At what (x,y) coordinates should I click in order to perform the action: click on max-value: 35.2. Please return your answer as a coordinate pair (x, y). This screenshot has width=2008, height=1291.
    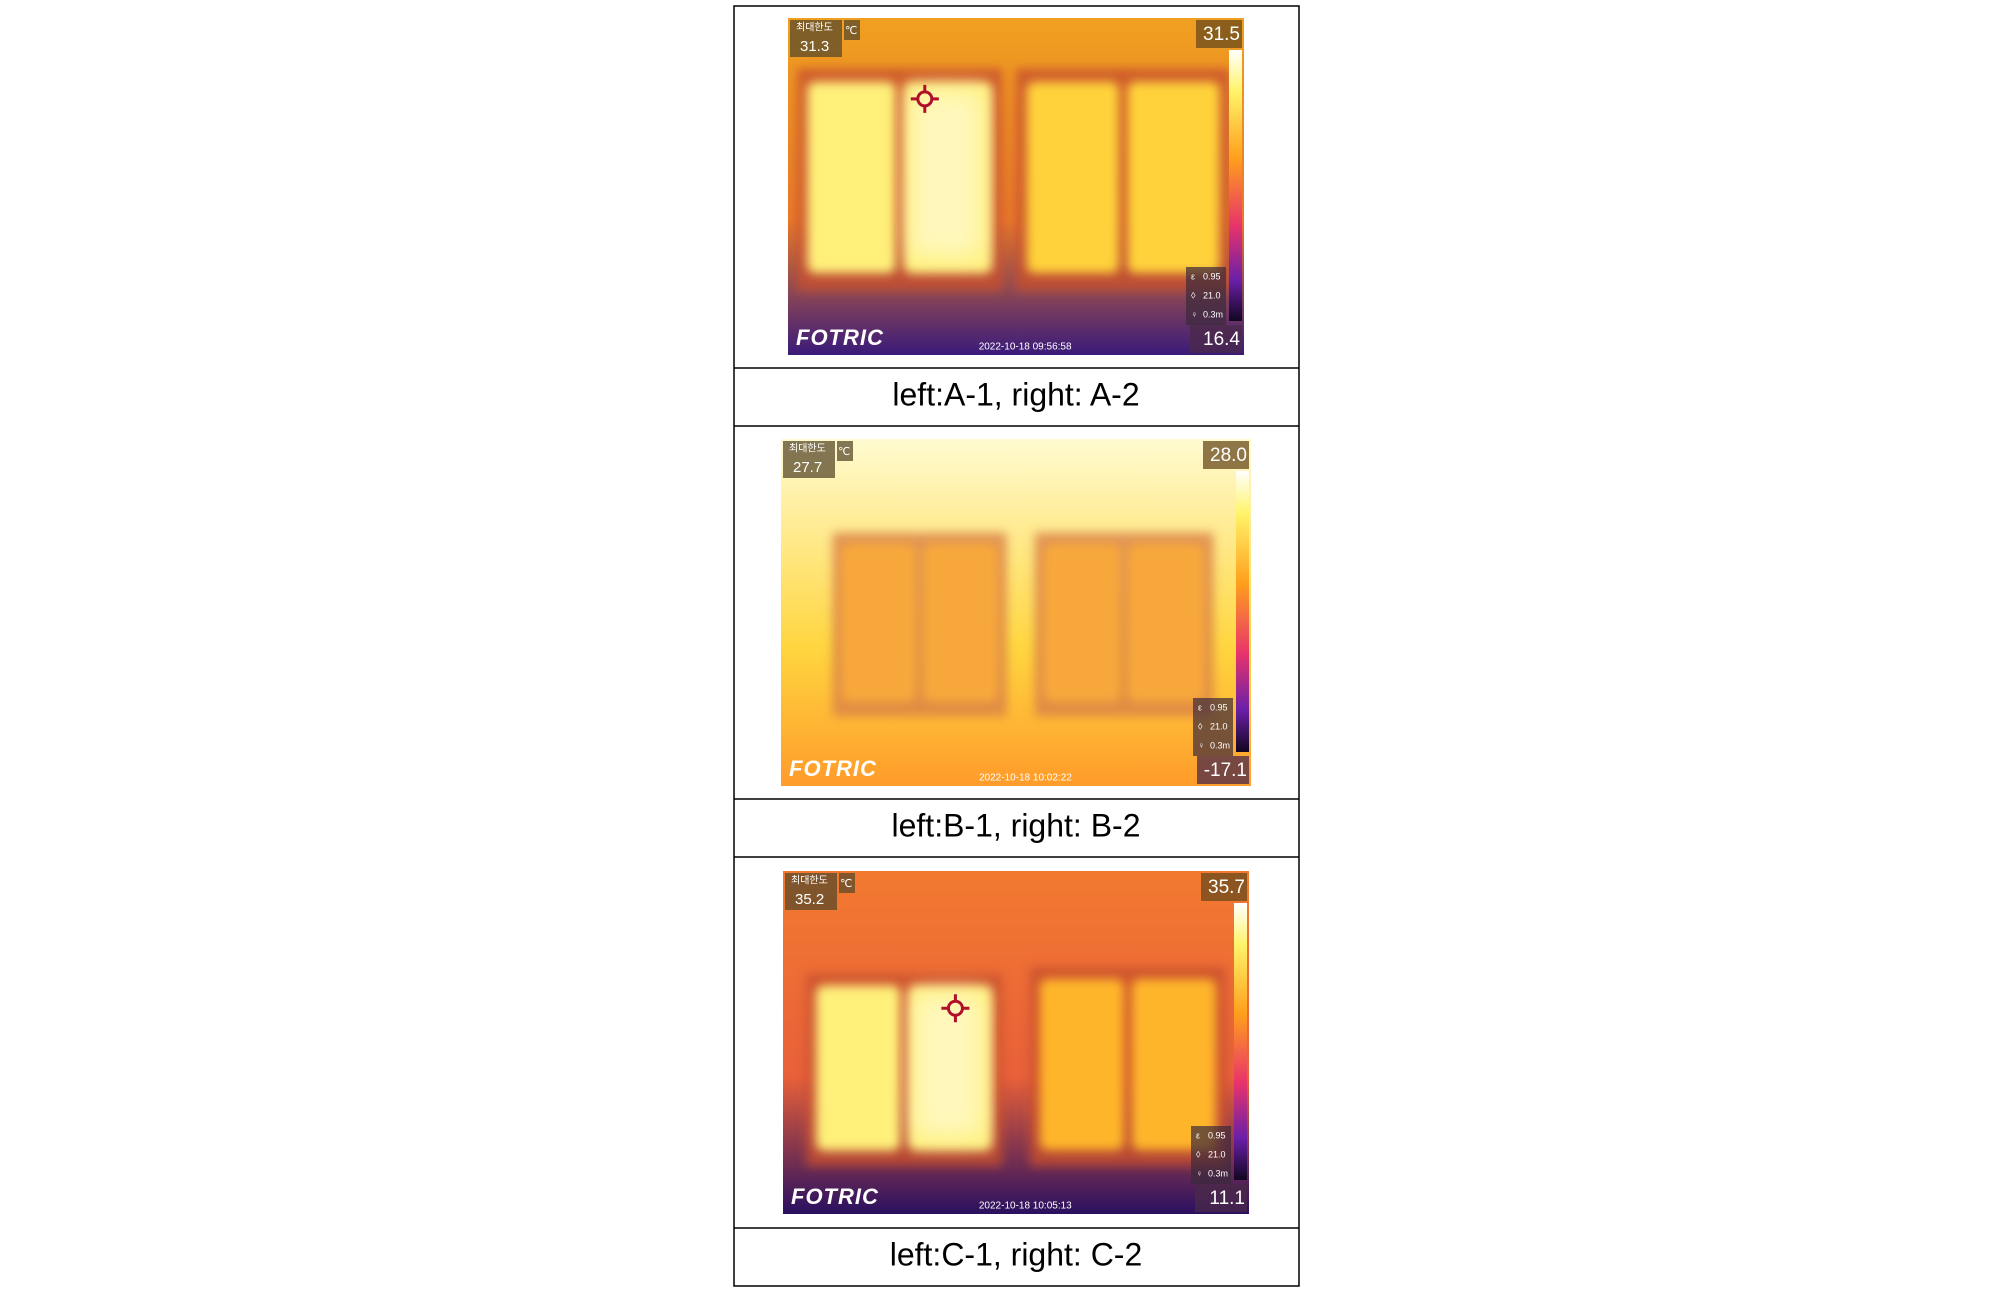
    Looking at the image, I should click on (809, 899).